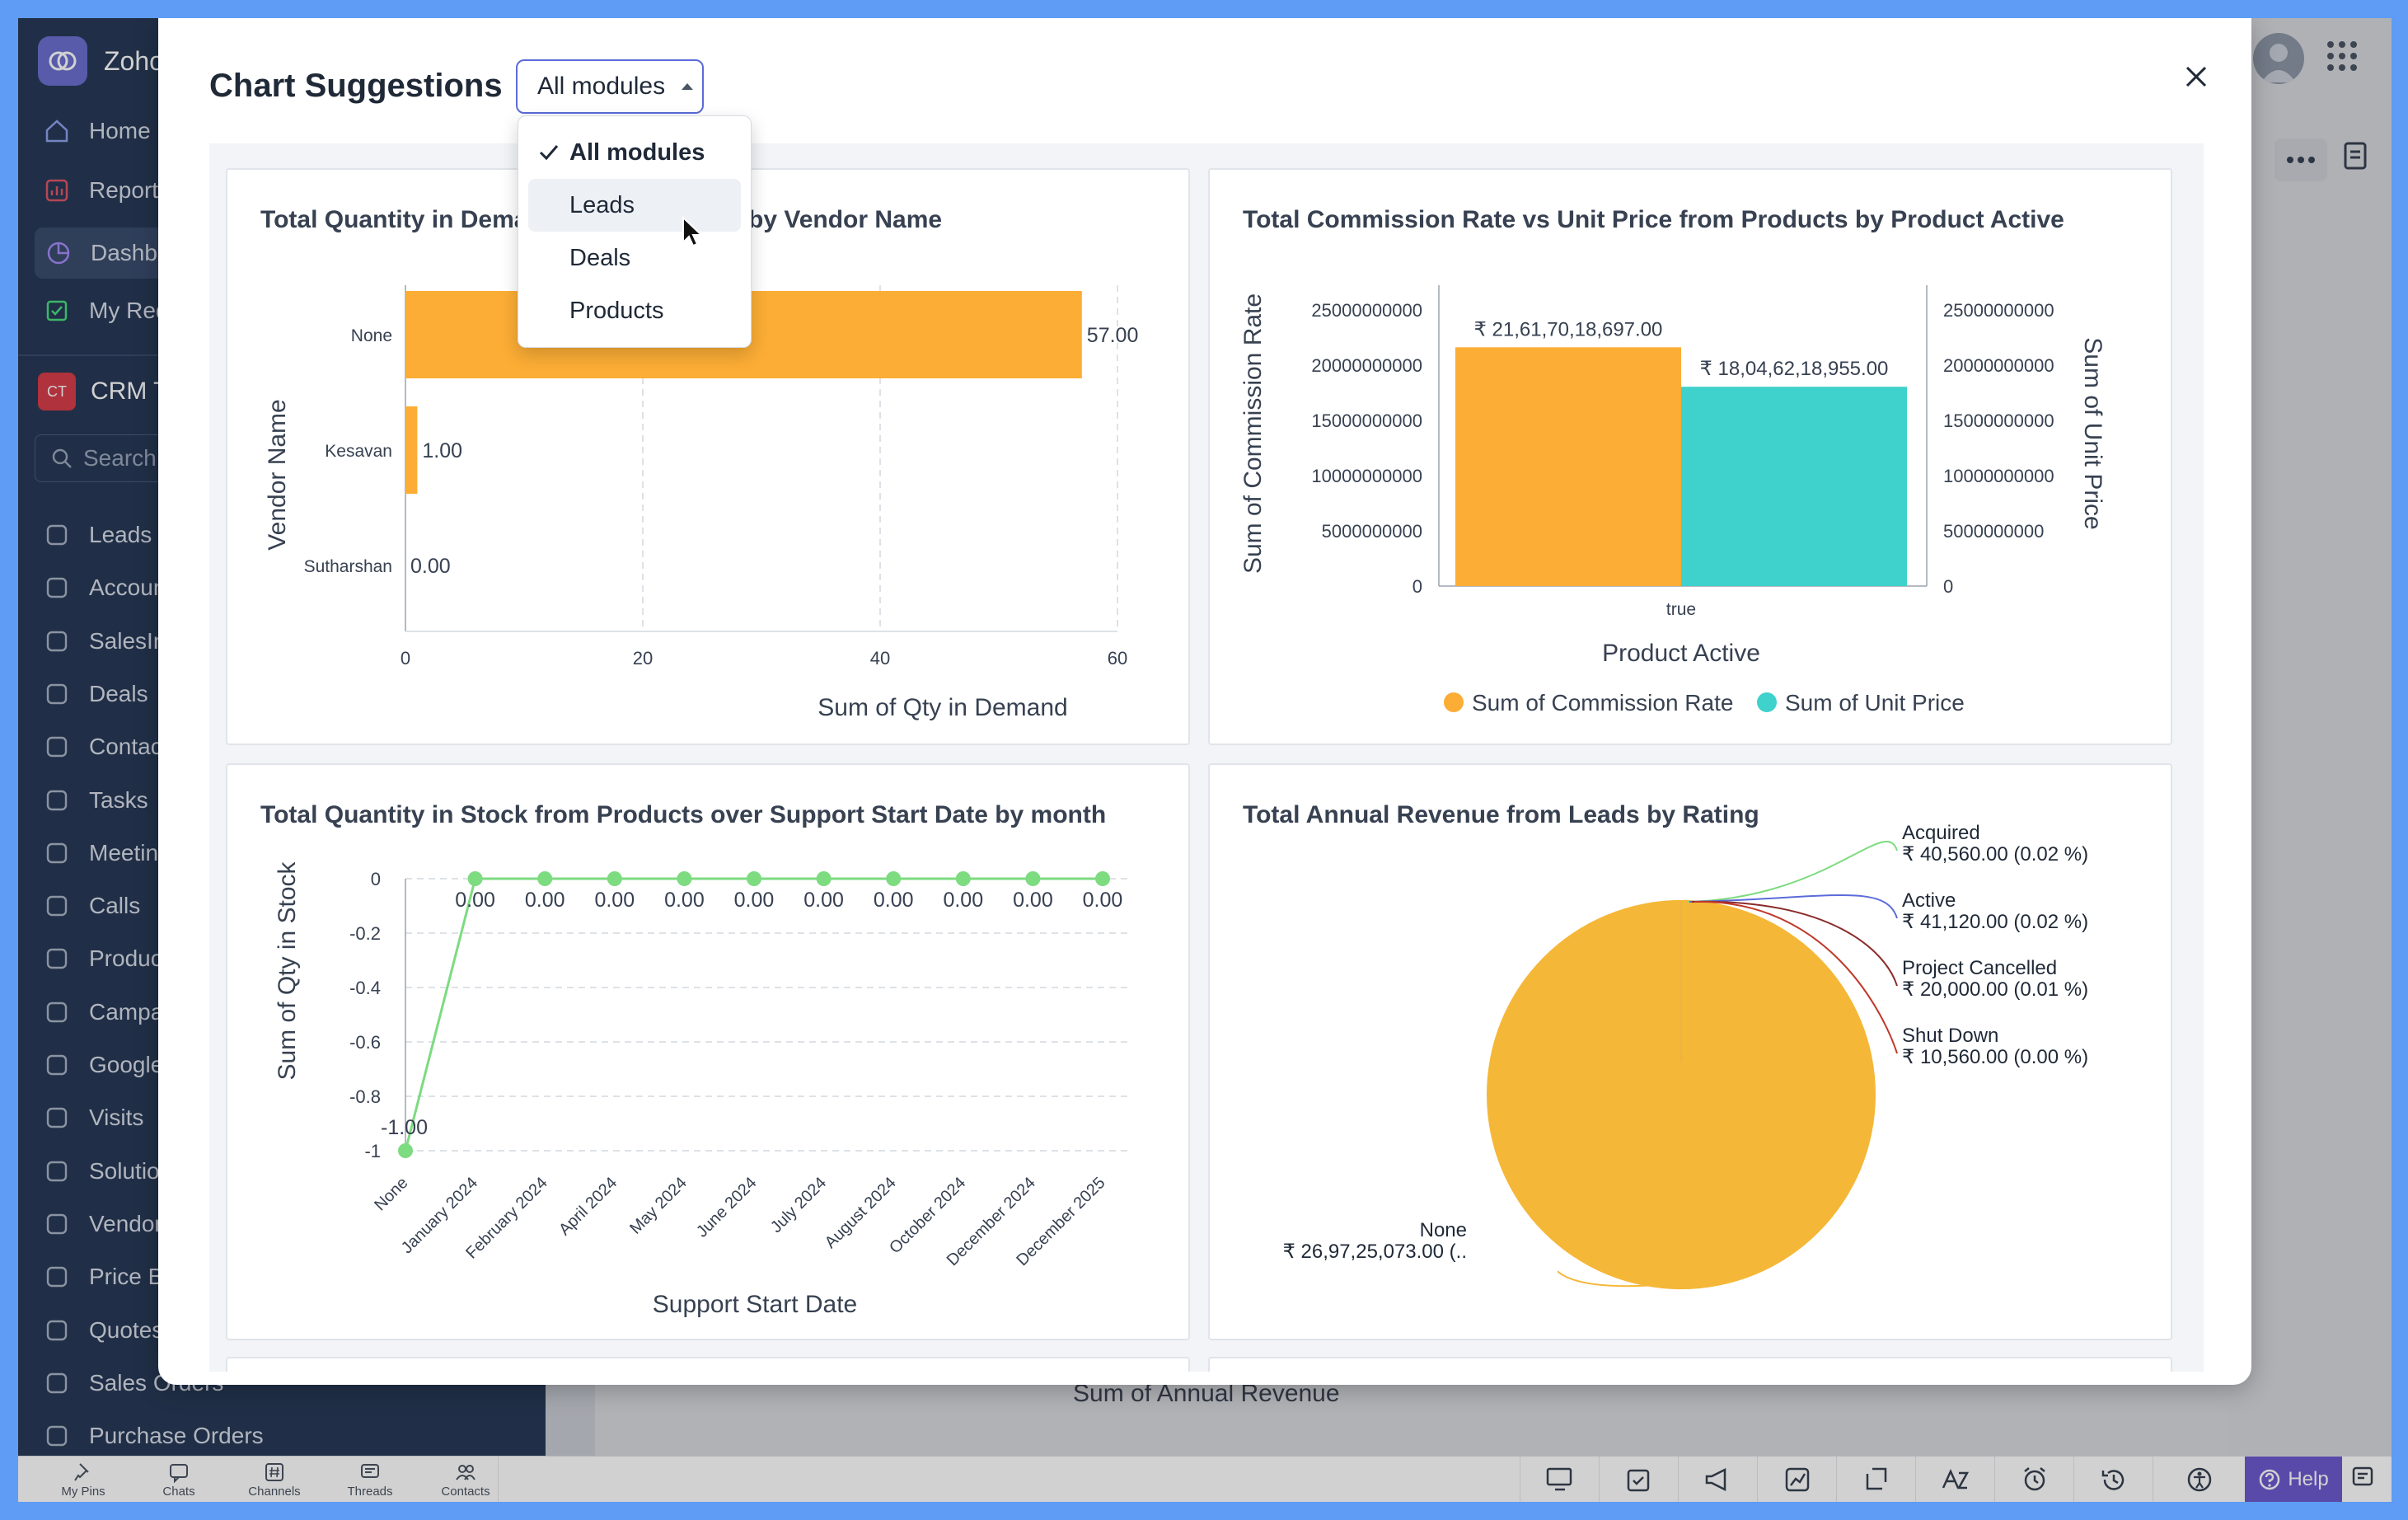 The height and width of the screenshot is (1520, 2408). Describe the element at coordinates (1681, 609) in the screenshot. I see `x-tick-label: true` at that location.